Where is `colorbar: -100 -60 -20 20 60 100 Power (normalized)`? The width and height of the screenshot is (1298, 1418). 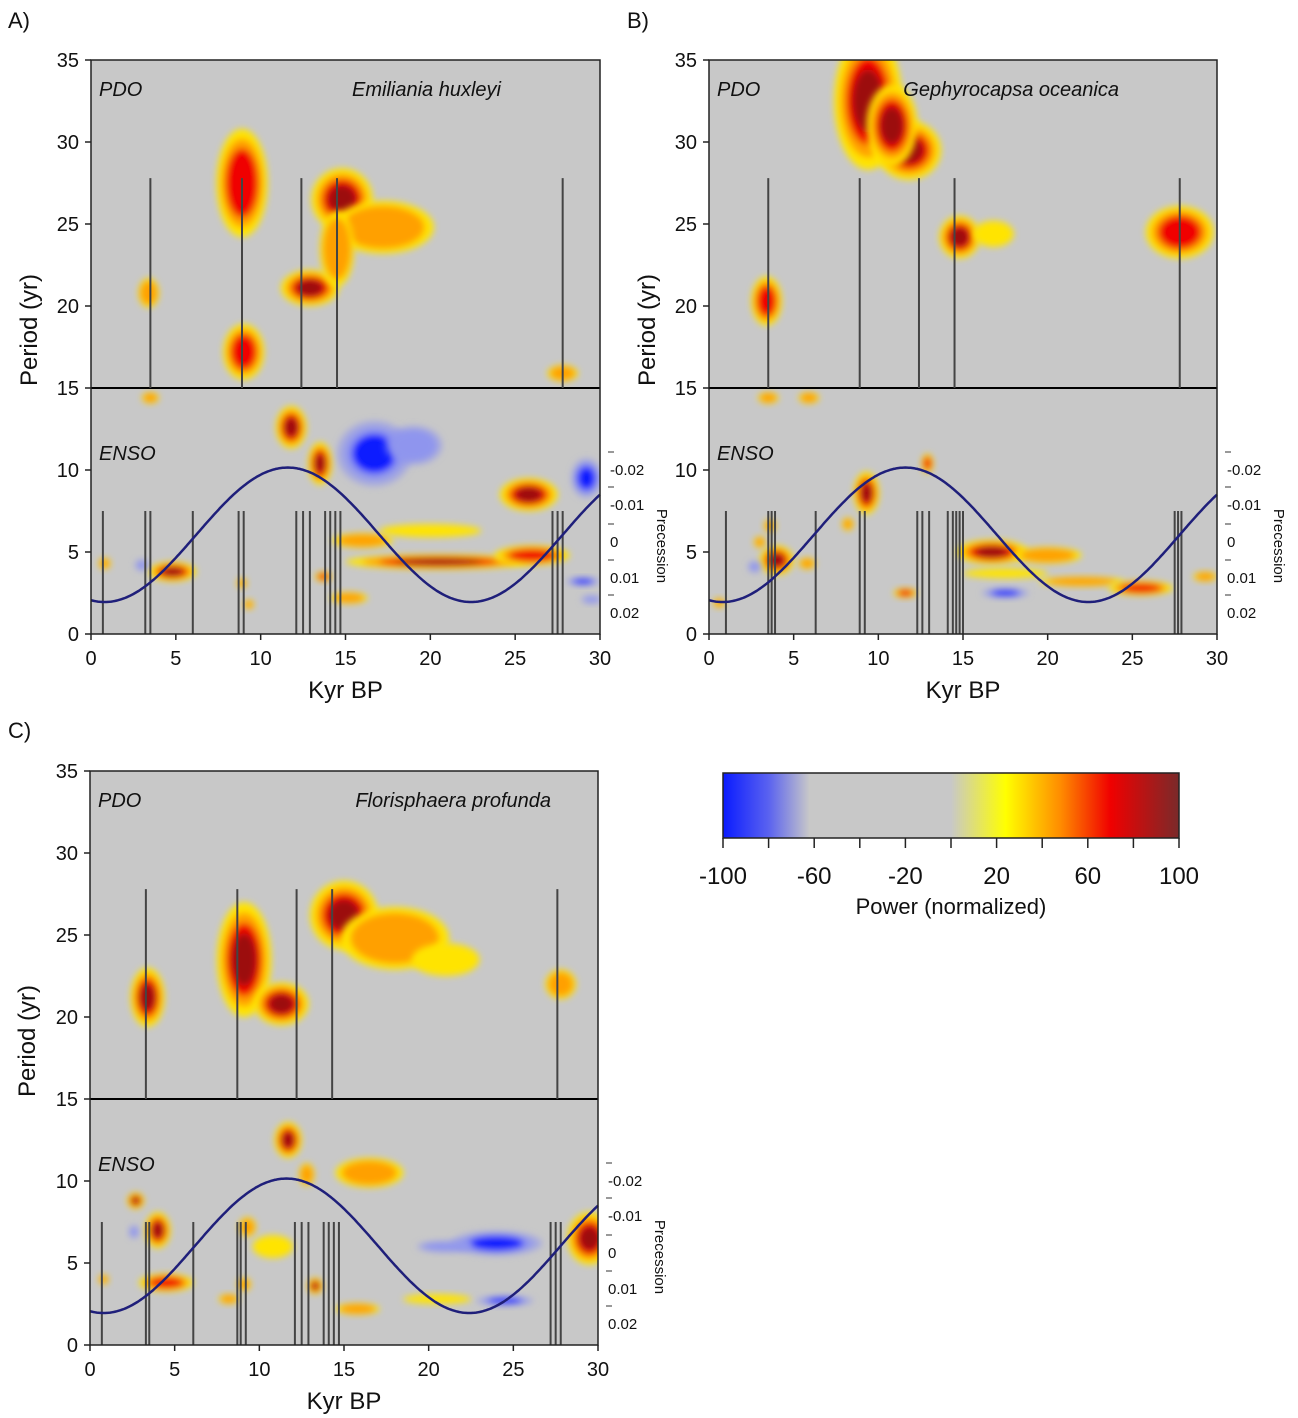 colorbar: -100 -60 -20 20 60 100 Power (normalized) is located at coordinates (949, 845).